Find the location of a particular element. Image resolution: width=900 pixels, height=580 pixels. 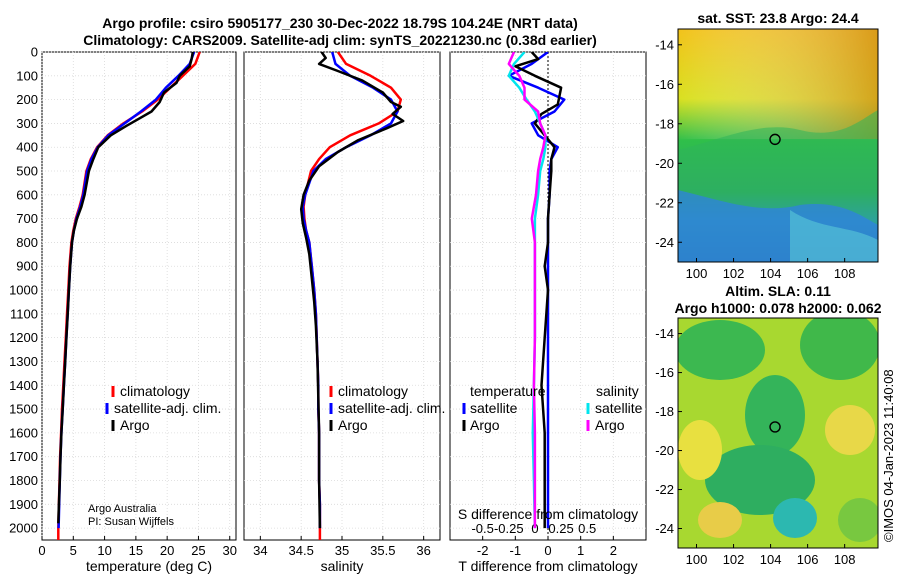

y-tick-label: 500 is located at coordinates (27, 171).